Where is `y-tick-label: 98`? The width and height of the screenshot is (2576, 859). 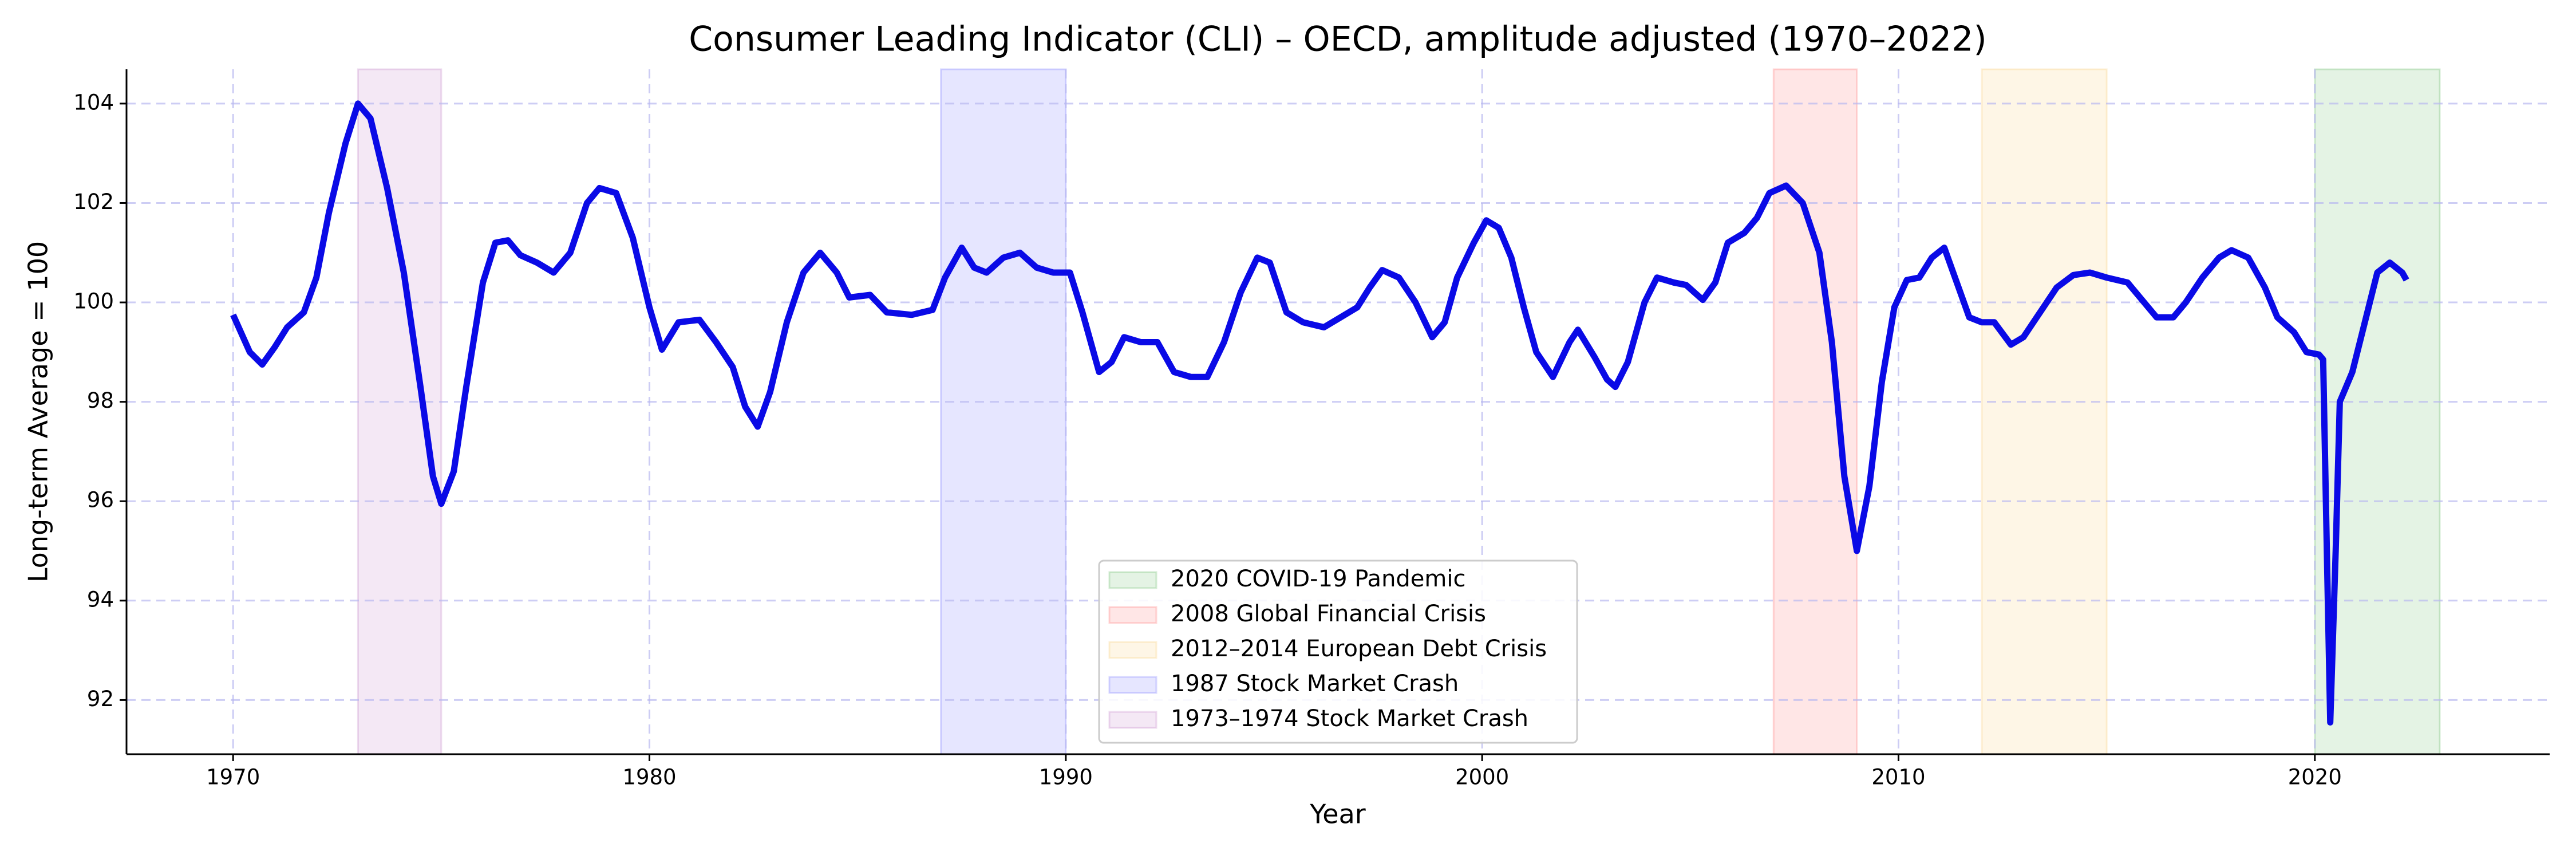
y-tick-label: 98 is located at coordinates (100, 400).